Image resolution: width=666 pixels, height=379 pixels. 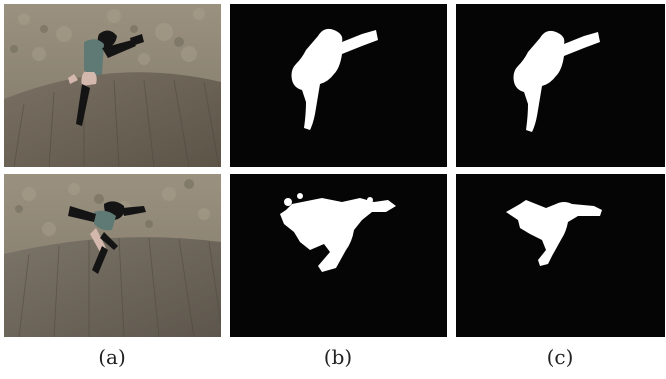 What do you see at coordinates (338, 357) in the screenshot?
I see `caption-b: (b)` at bounding box center [338, 357].